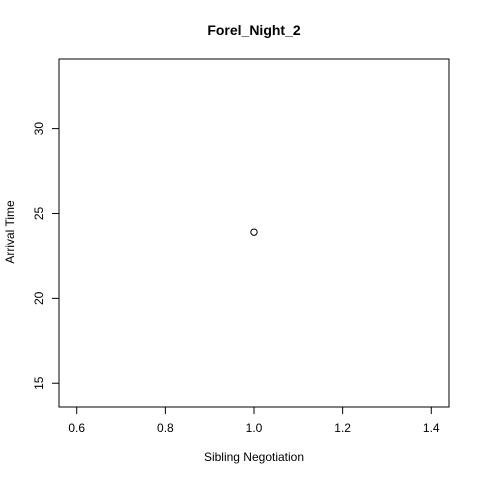 Image resolution: width=480 pixels, height=480 pixels. I want to click on x-tick-label: 1.4, so click(431, 428).